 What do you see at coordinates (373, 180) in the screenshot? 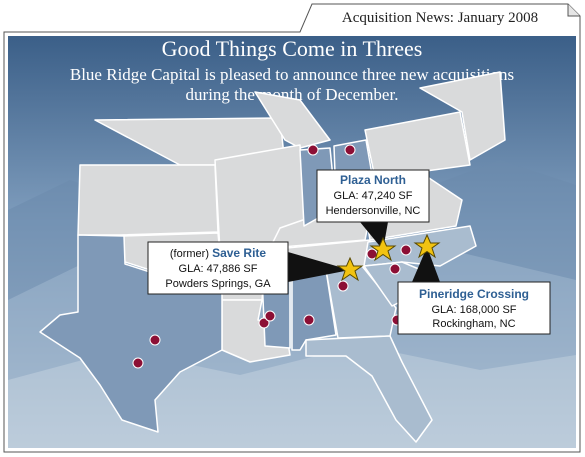
I see `property-name: Plaza North` at bounding box center [373, 180].